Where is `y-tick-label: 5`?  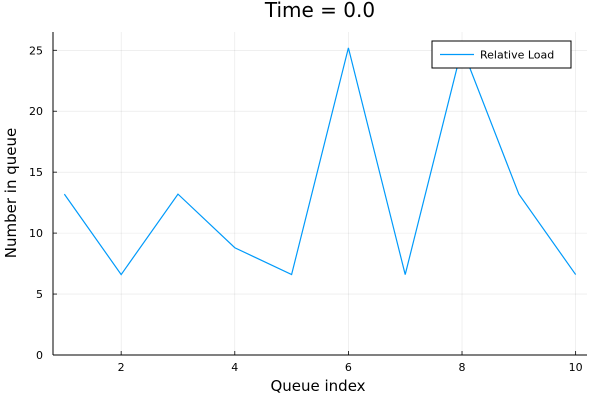
y-tick-label: 5 is located at coordinates (39, 294).